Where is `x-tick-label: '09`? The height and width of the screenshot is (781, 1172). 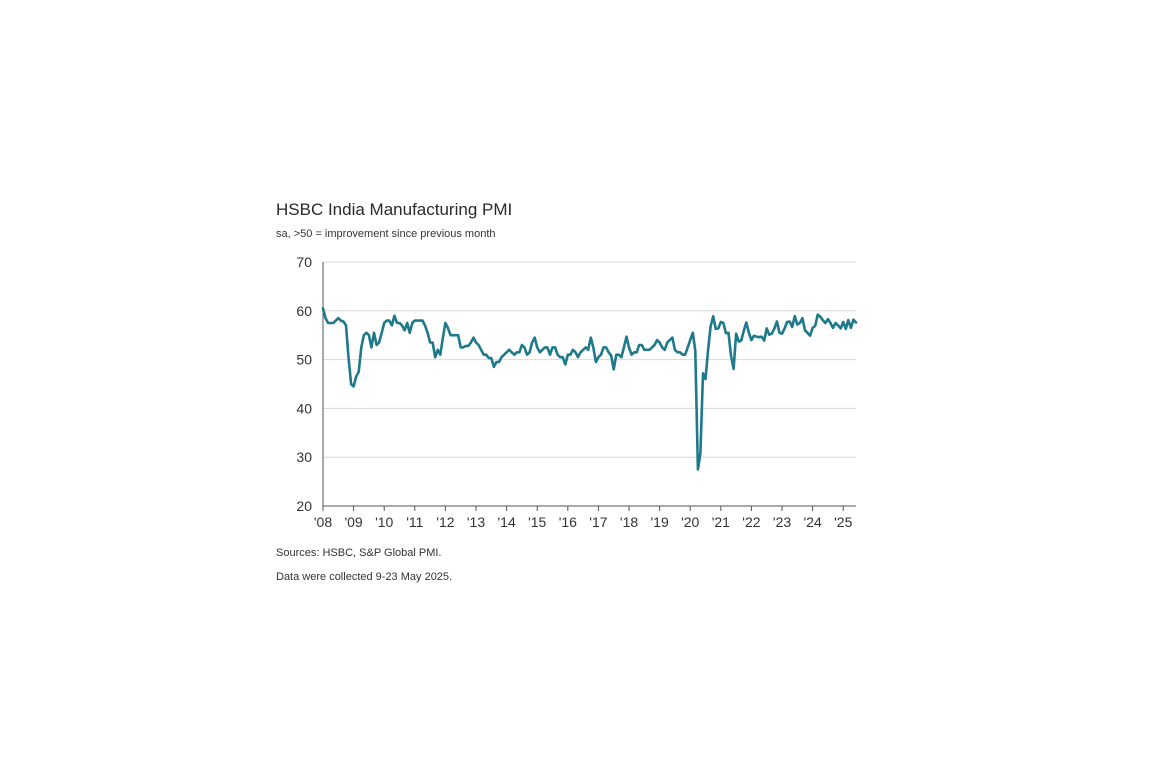 x-tick-label: '09 is located at coordinates (353, 522).